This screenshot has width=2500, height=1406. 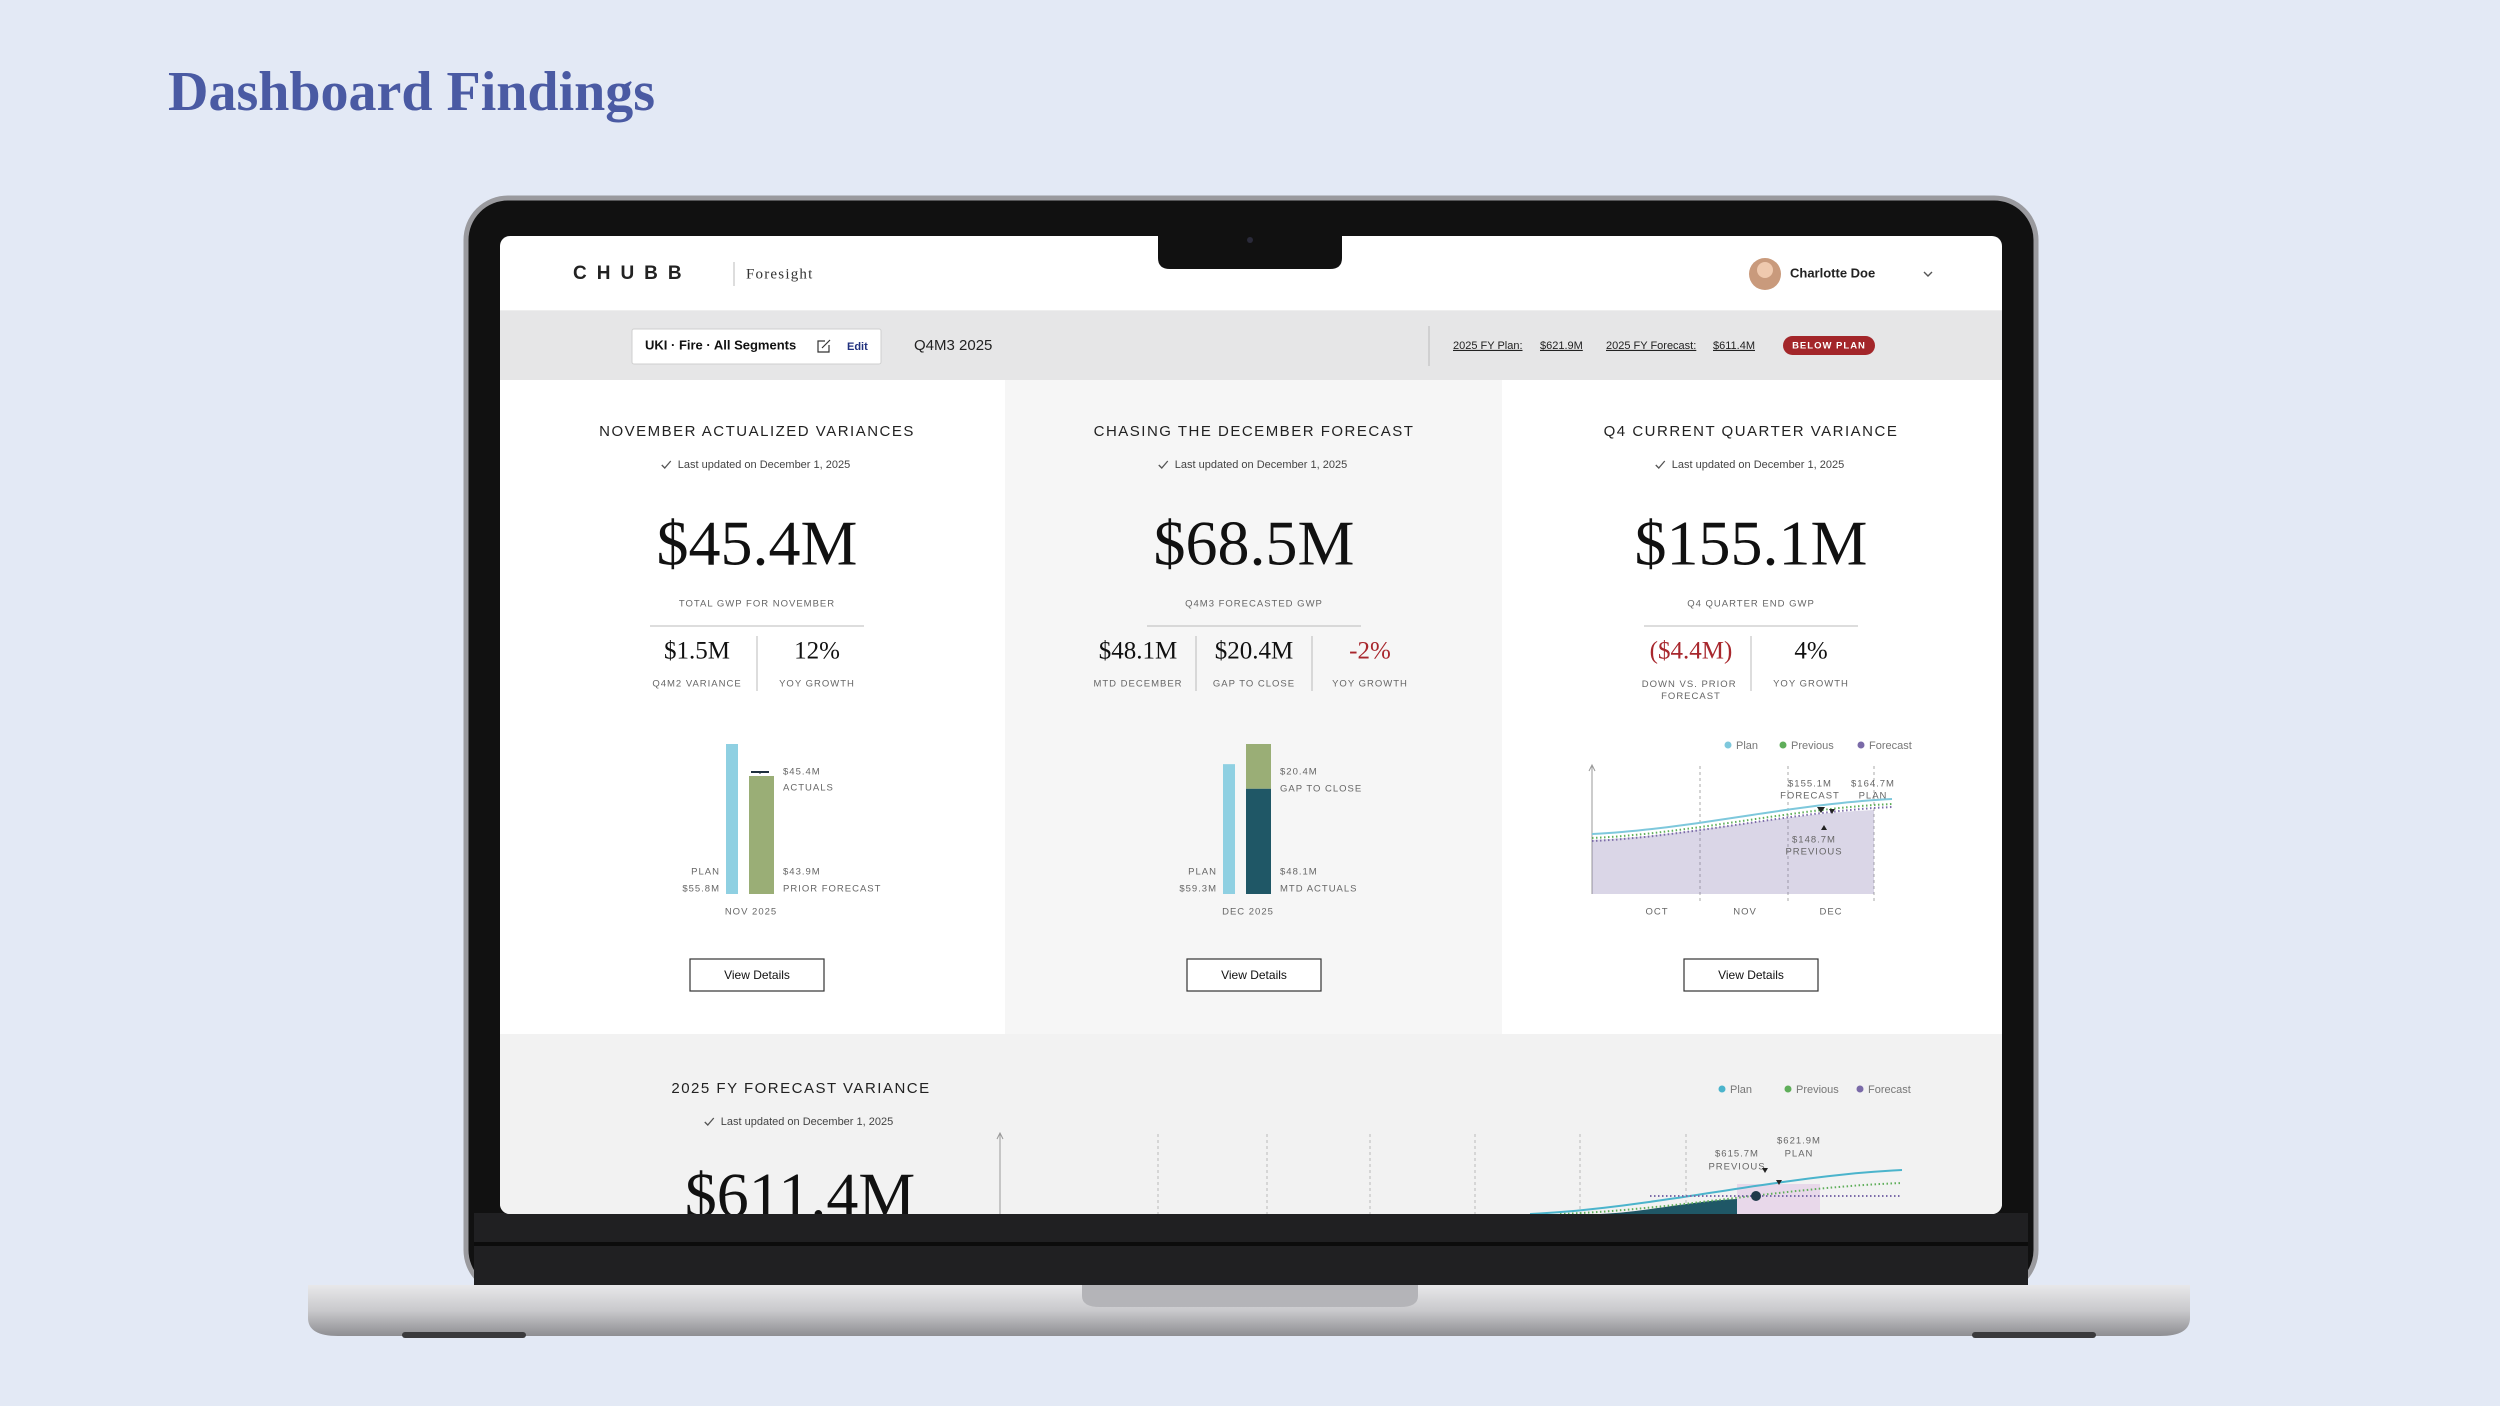 I want to click on bar-value-label: $45.4M, so click(x=802, y=771).